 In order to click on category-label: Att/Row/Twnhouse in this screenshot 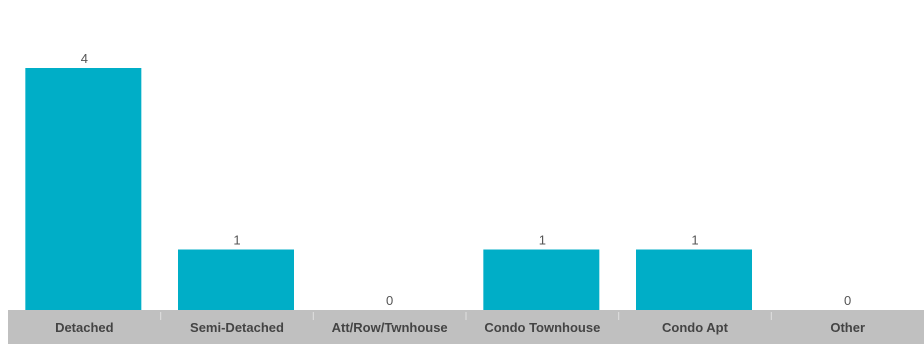, I will do `click(390, 327)`.